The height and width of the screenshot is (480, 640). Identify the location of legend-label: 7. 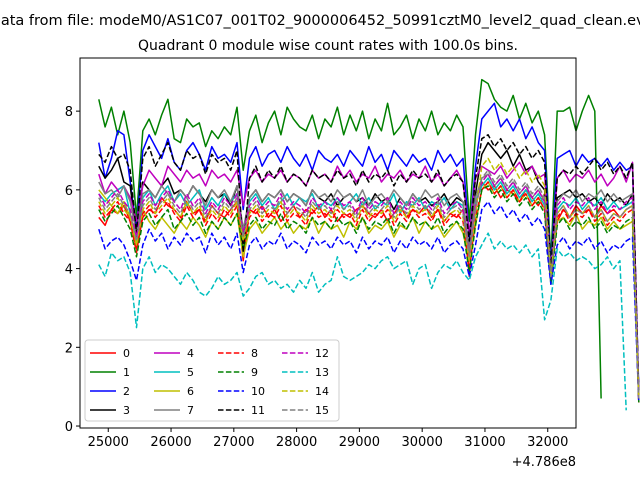
(190, 410).